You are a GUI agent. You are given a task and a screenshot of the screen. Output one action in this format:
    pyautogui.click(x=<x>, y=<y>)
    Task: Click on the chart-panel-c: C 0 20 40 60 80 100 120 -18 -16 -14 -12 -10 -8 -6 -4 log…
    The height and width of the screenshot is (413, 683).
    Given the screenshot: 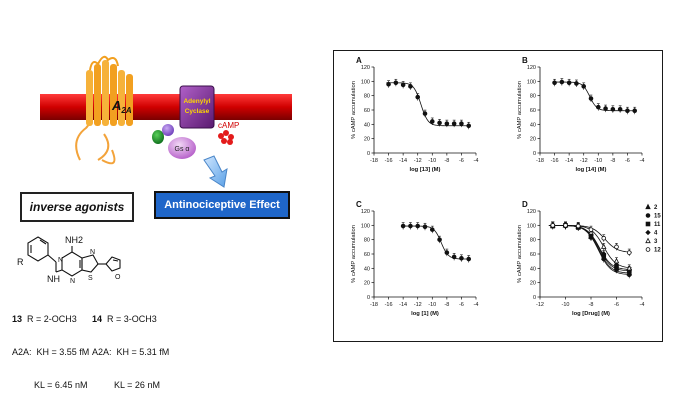 What is the action you would take?
    pyautogui.click(x=414, y=258)
    